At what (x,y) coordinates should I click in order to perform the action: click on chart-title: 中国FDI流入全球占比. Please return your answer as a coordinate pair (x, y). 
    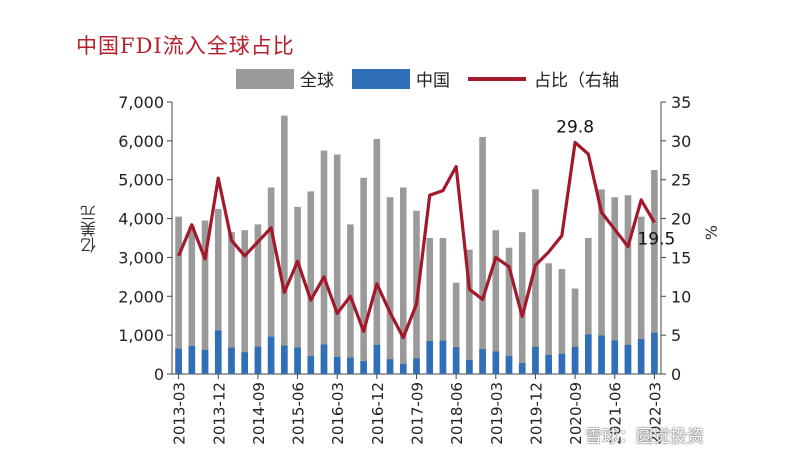
    Looking at the image, I should click on (185, 46).